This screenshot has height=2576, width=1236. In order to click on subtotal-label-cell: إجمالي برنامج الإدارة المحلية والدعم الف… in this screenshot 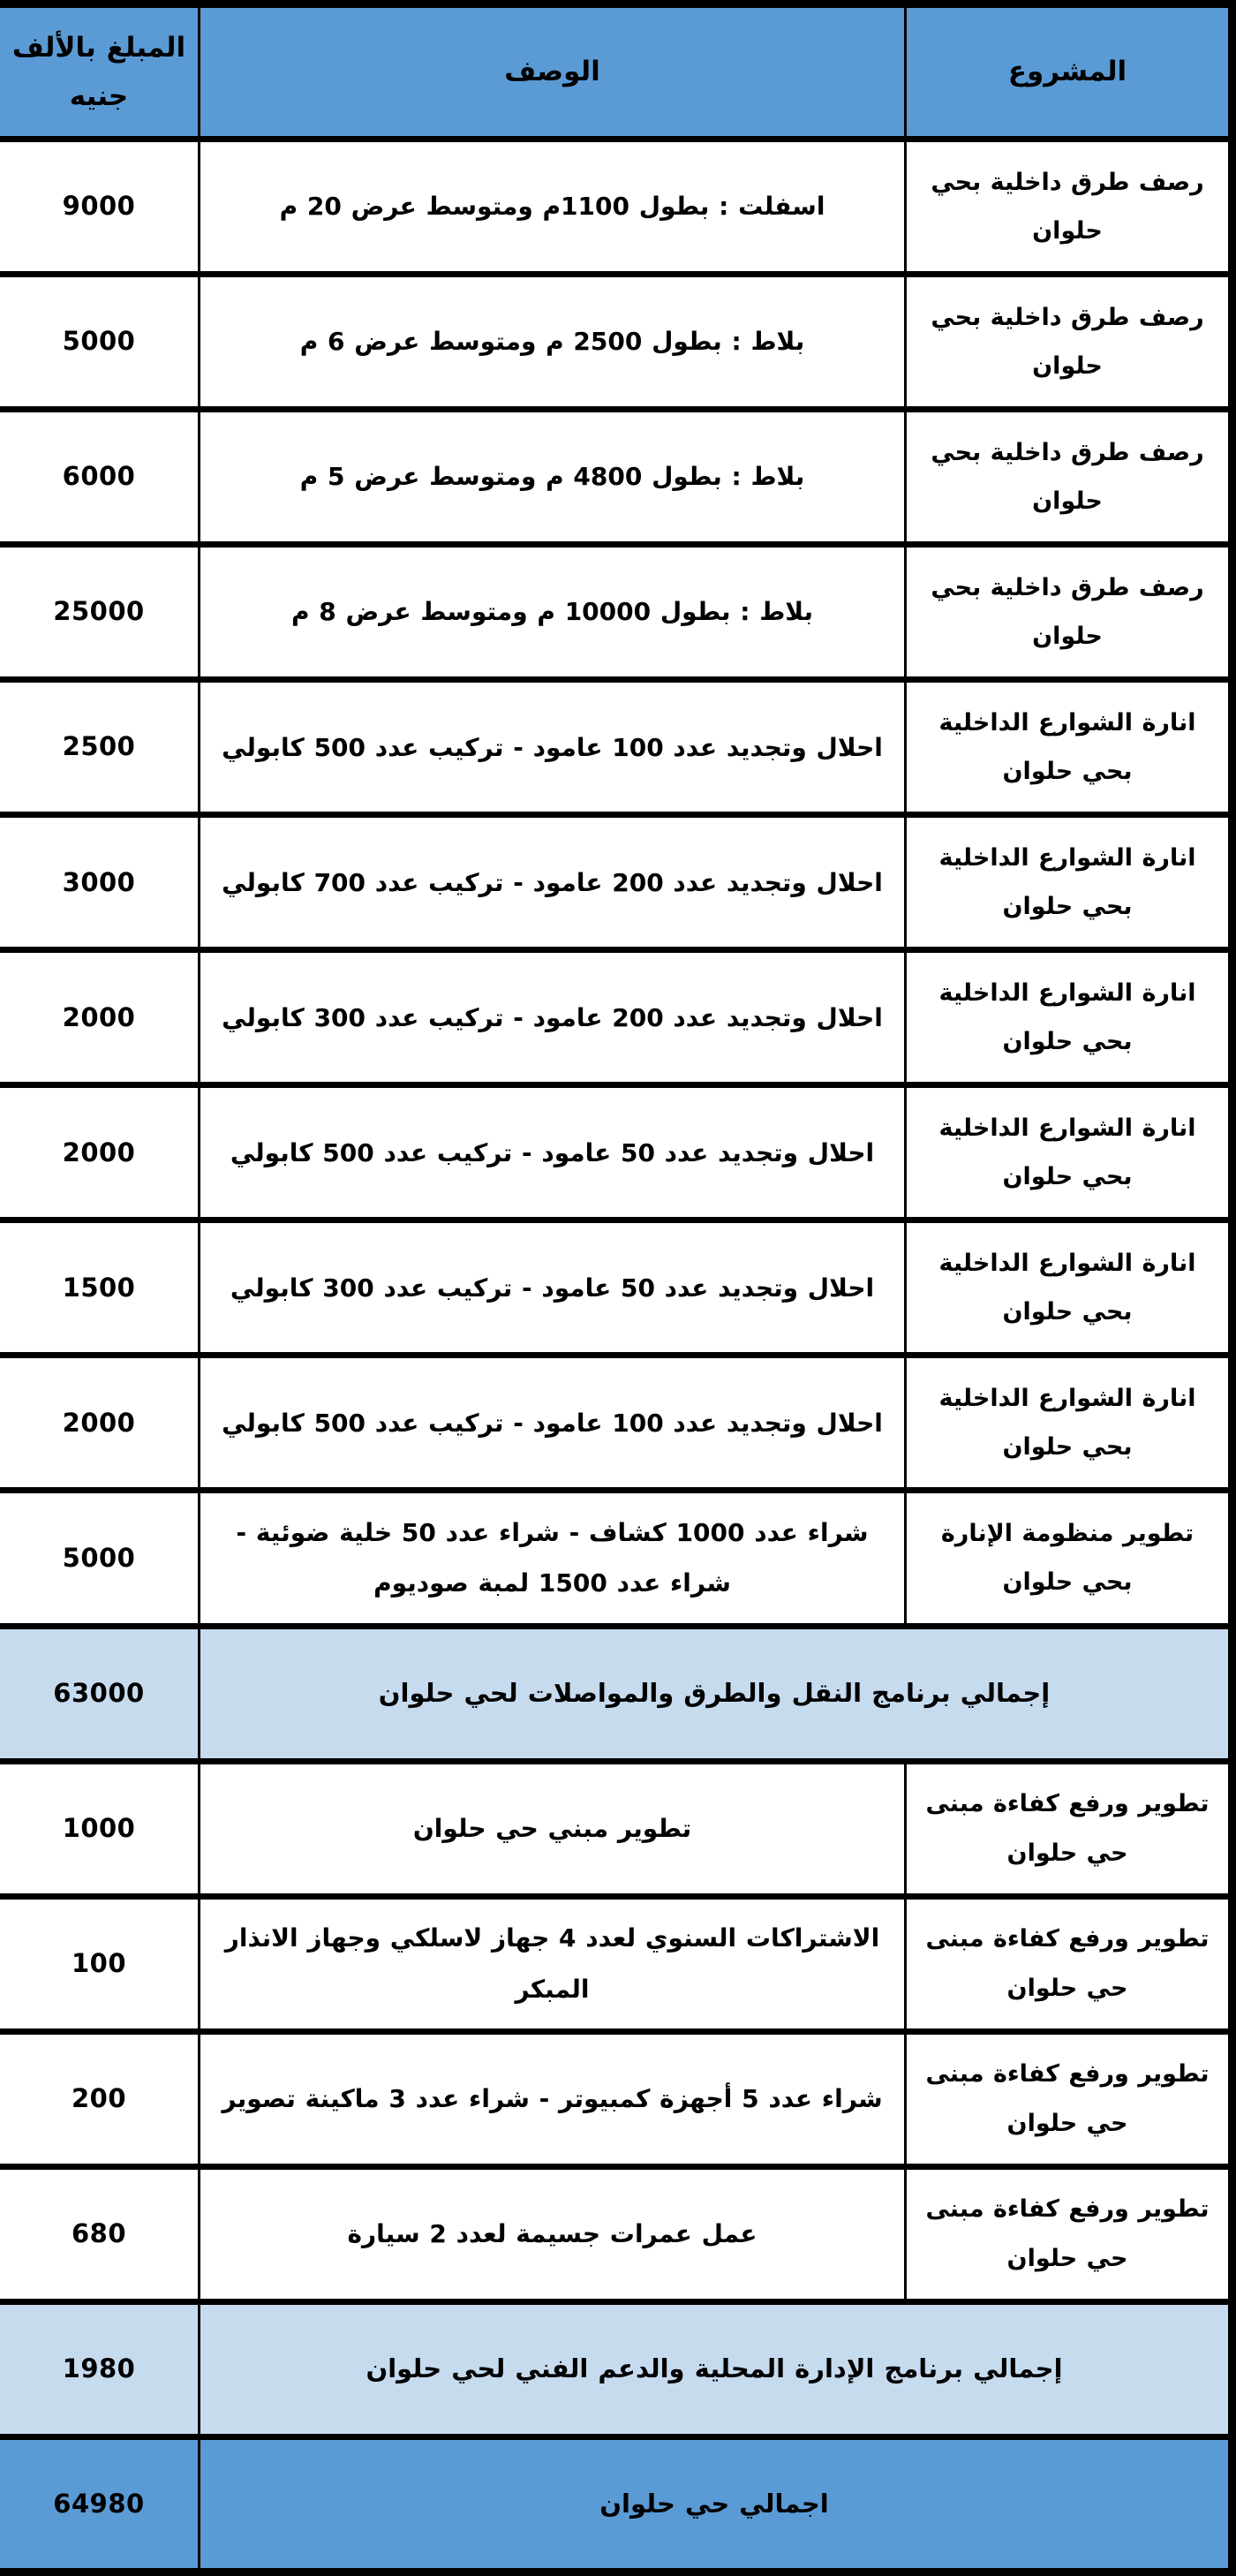, I will do `click(716, 2369)`.